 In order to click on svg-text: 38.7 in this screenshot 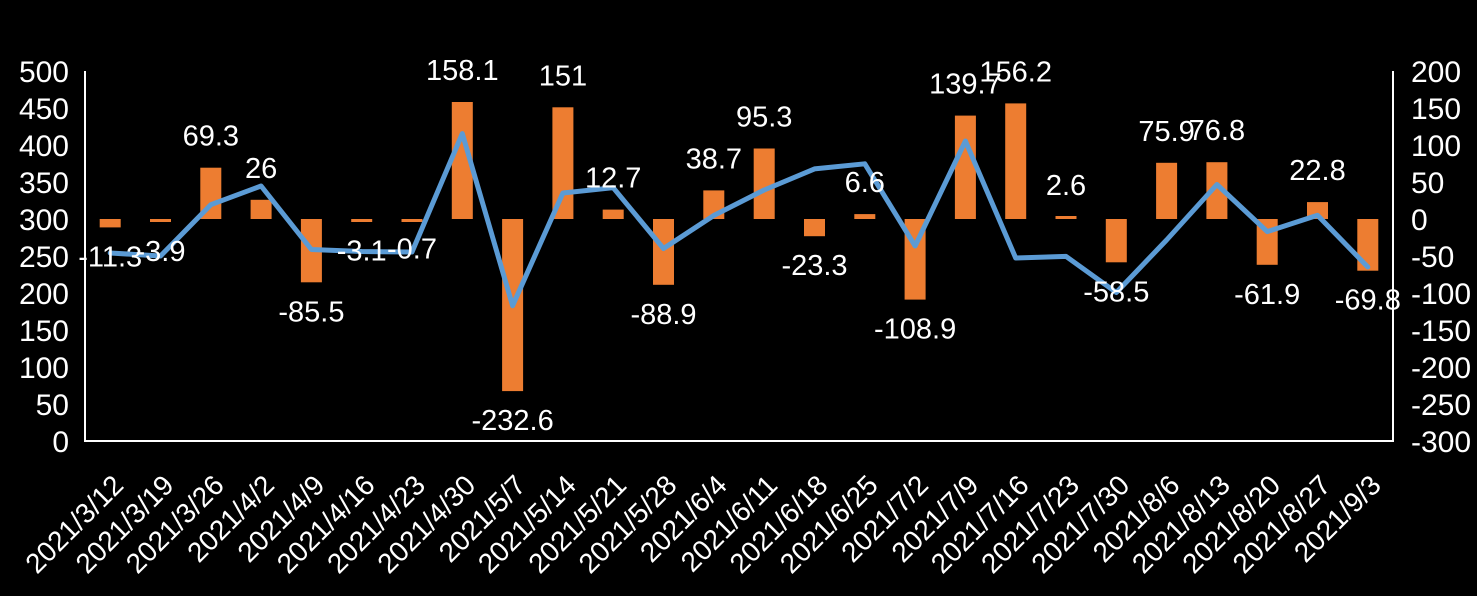, I will do `click(714, 159)`.